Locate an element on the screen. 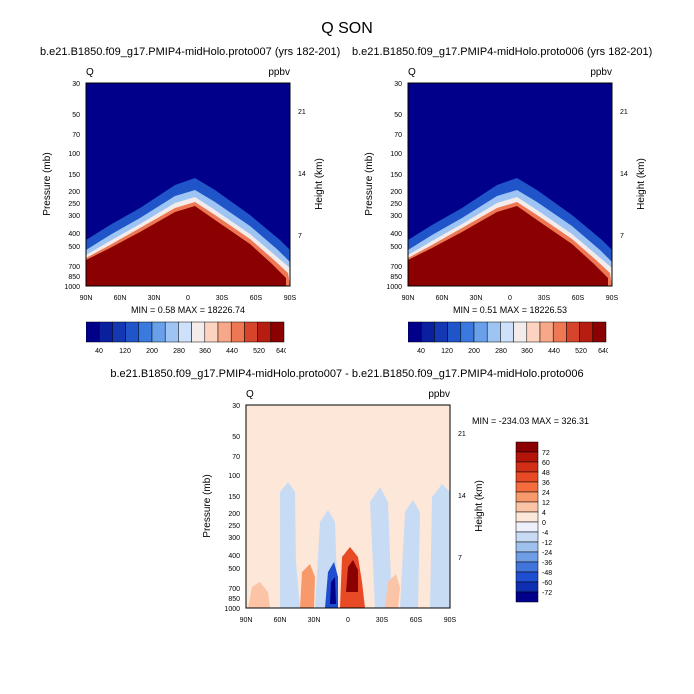  panel1-ytick: 70 is located at coordinates (76, 135).